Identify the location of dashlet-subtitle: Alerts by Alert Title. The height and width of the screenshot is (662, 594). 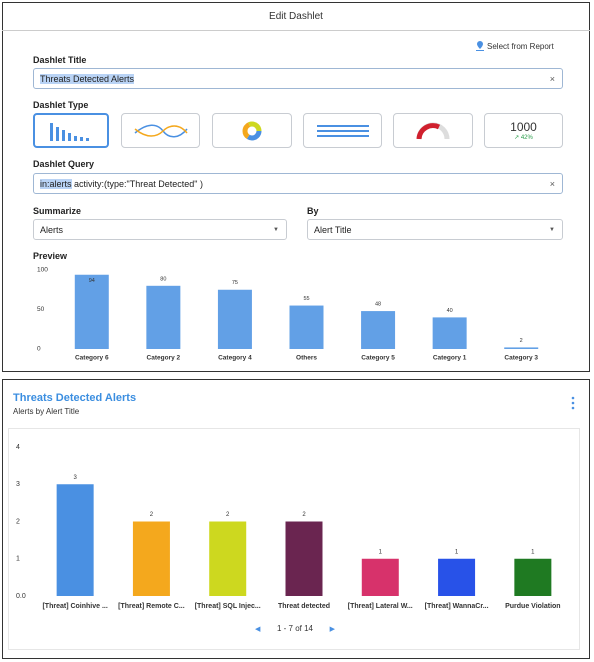
(46, 411).